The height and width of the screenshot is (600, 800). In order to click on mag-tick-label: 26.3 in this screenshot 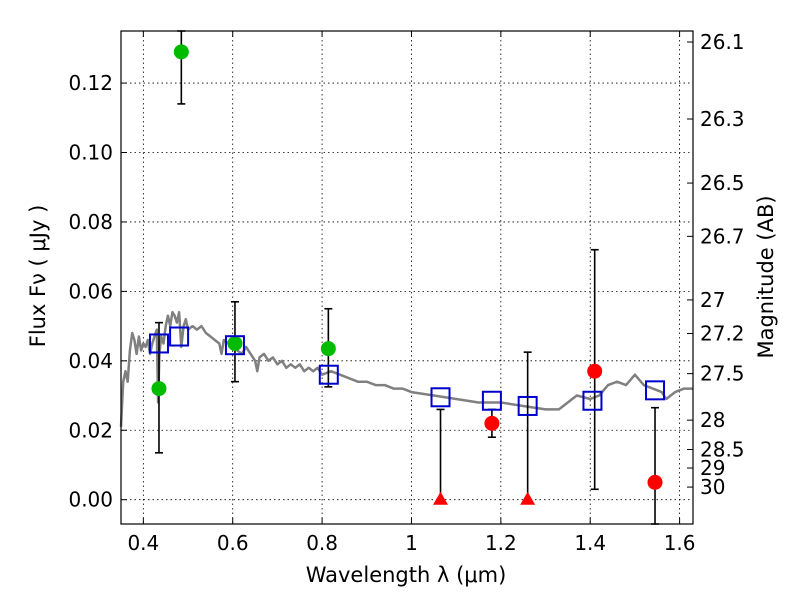, I will do `click(722, 119)`.